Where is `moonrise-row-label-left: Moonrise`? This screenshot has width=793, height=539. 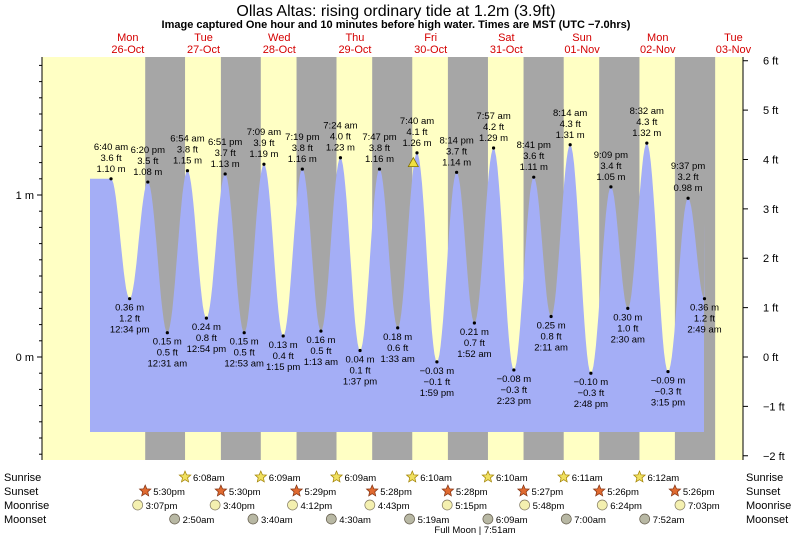 moonrise-row-label-left: Moonrise is located at coordinates (26, 506).